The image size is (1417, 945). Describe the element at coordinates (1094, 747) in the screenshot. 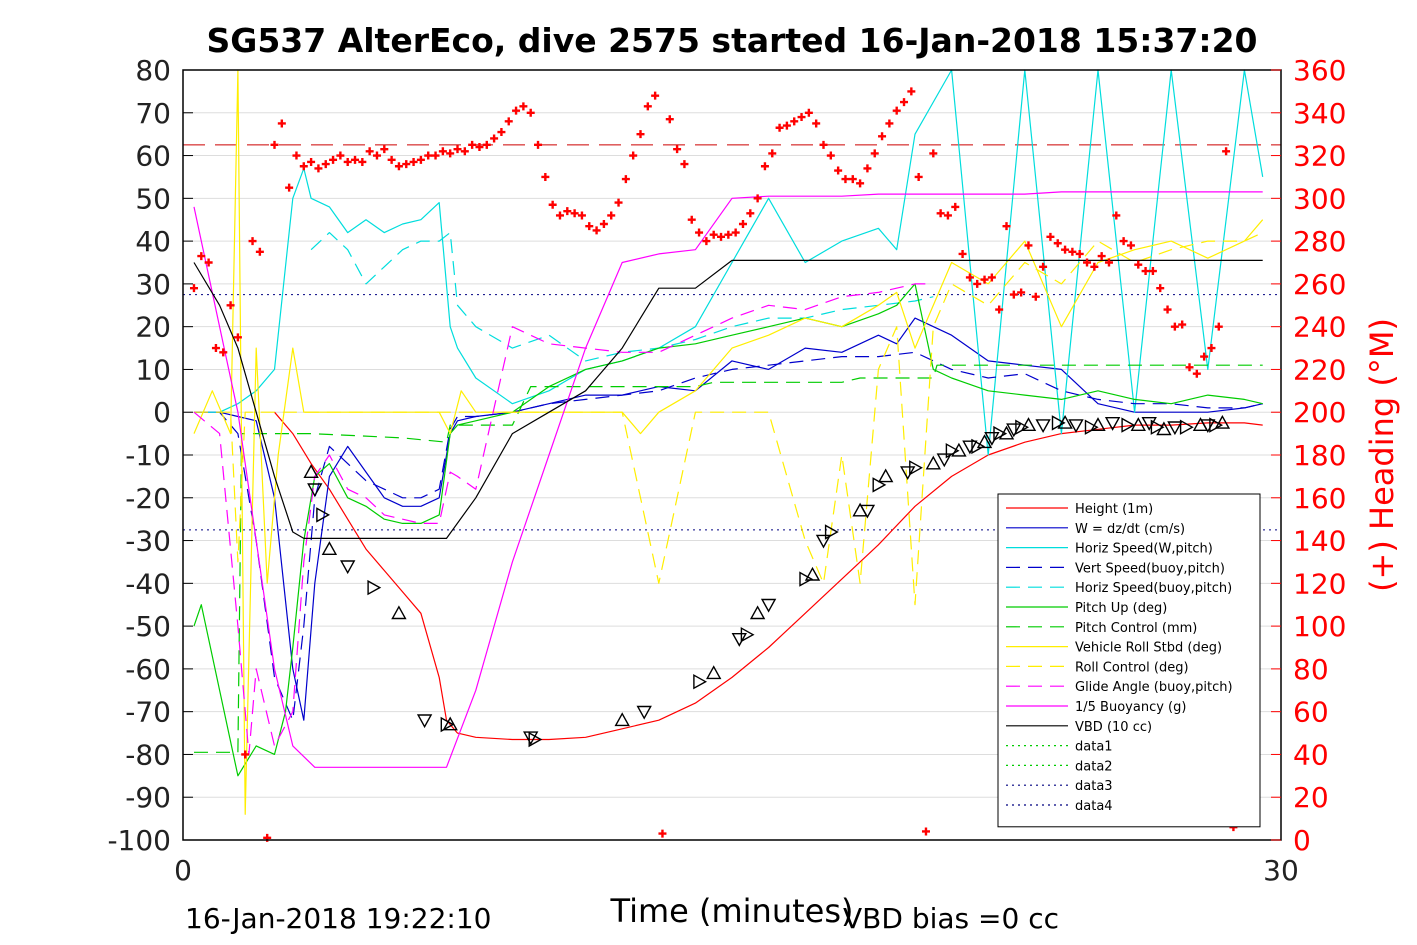

I see `legend-label: data1` at that location.